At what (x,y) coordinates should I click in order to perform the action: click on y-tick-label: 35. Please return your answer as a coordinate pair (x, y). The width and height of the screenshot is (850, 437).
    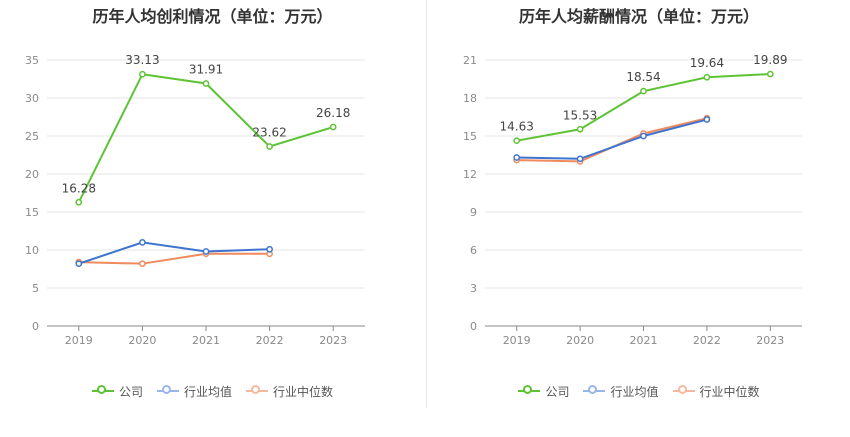
    Looking at the image, I should click on (32, 60).